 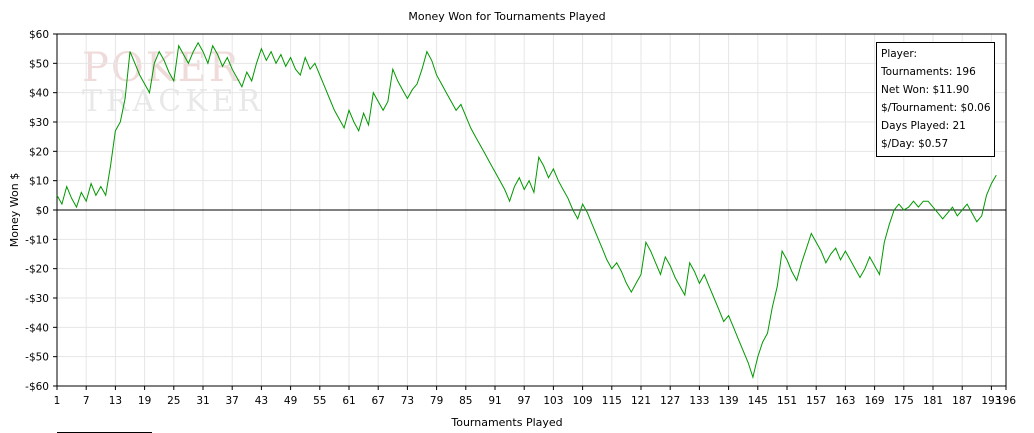 I want to click on y-tick-label: -$20, so click(x=37, y=270).